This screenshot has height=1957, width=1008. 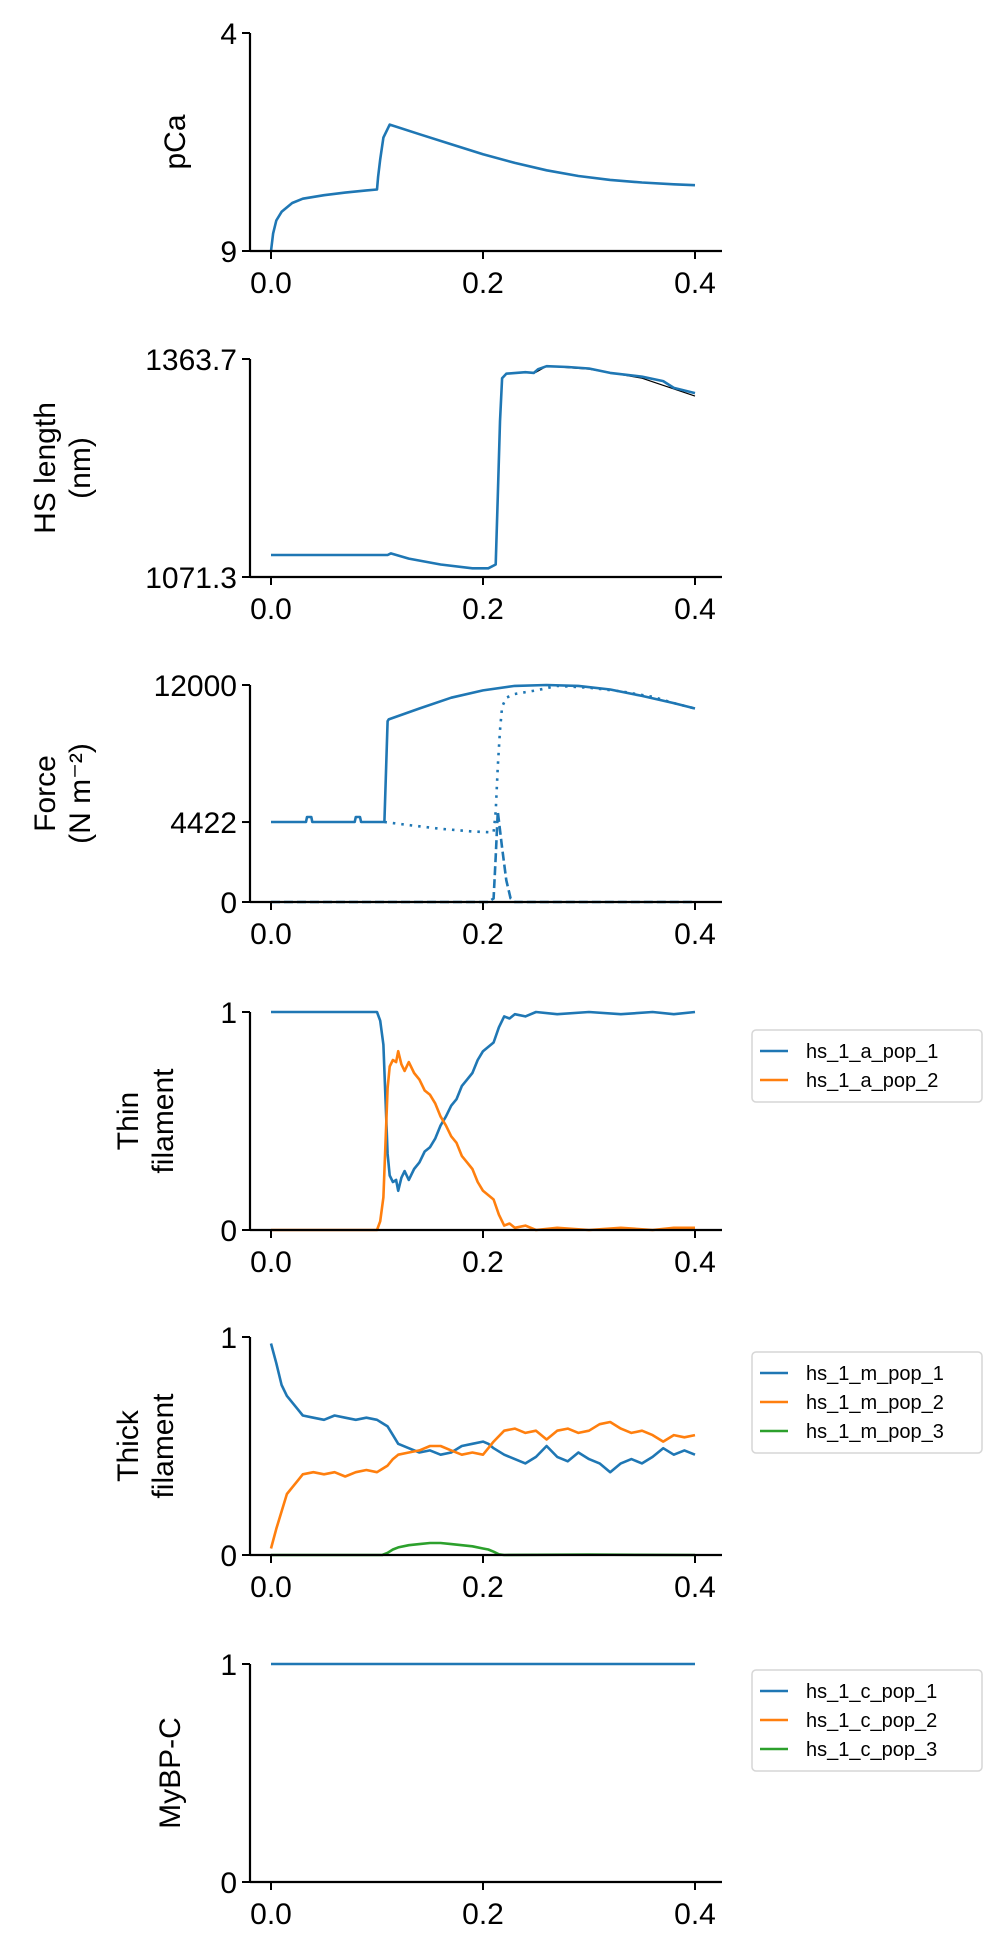 I want to click on y-axis-label: HS length, so click(x=45, y=468).